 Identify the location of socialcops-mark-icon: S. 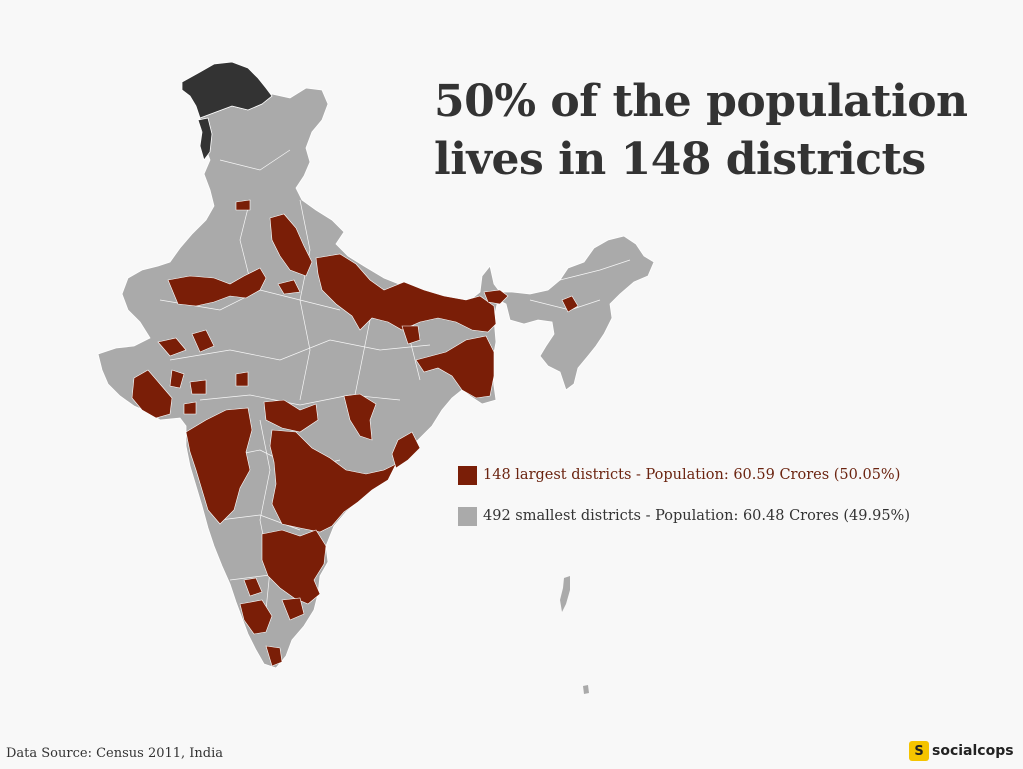
(919, 751).